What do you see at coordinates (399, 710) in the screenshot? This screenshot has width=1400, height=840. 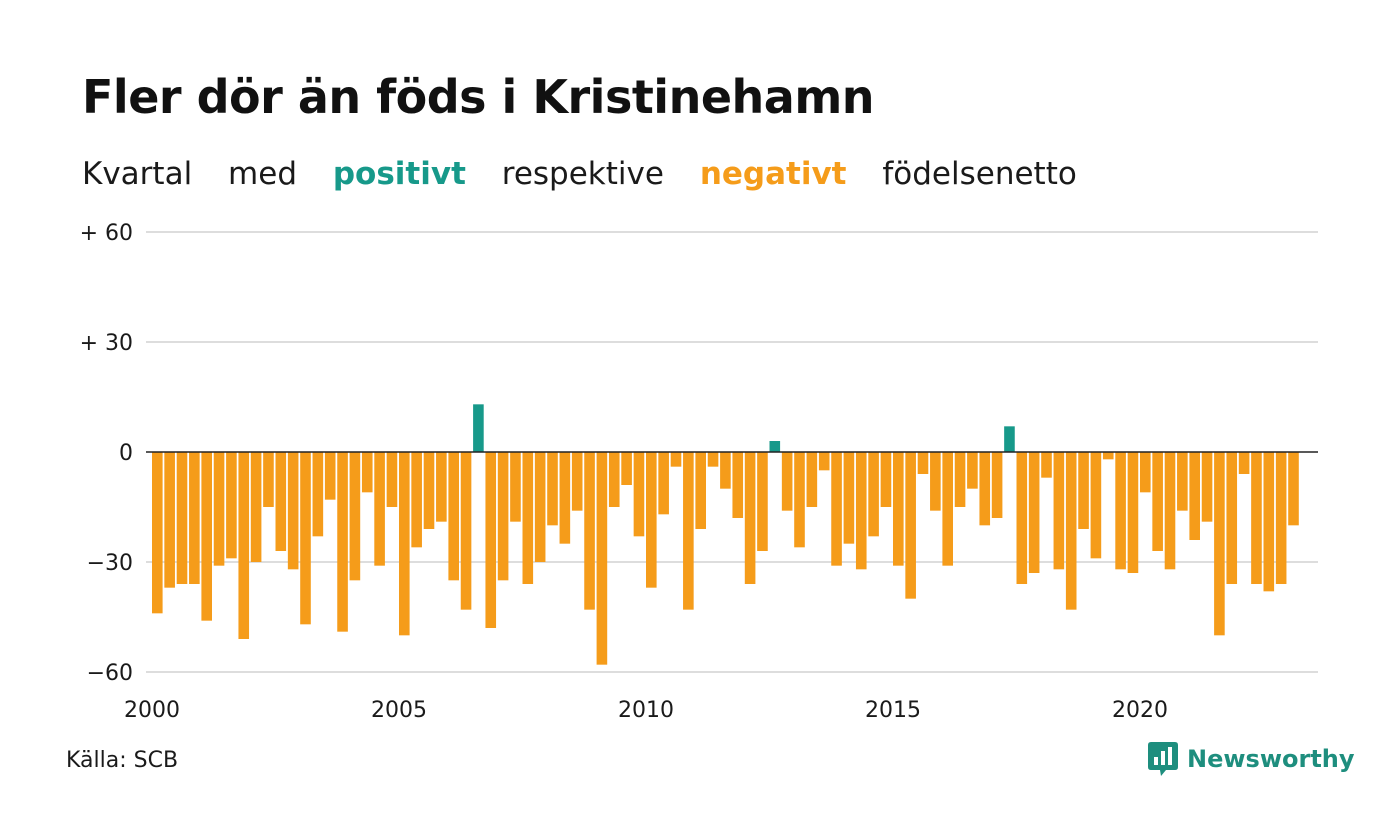 I see `x-tick-label: 2005` at bounding box center [399, 710].